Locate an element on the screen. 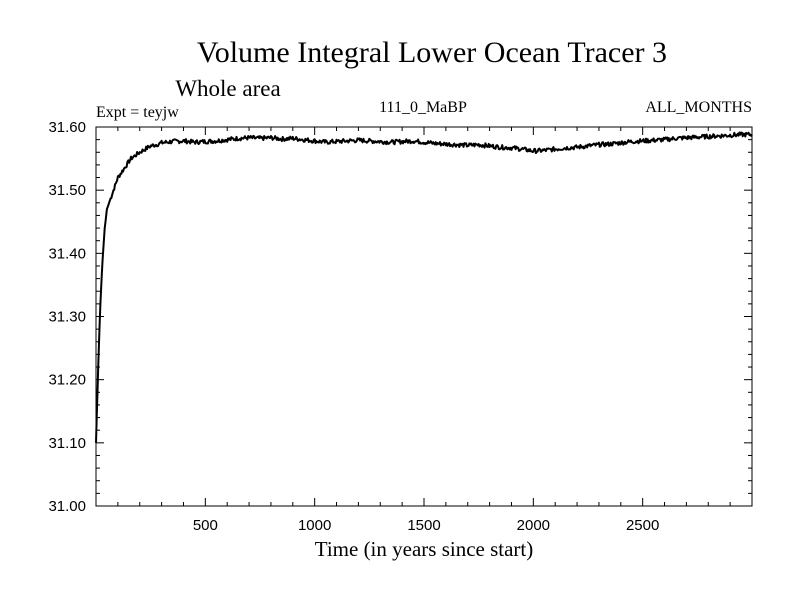 The height and width of the screenshot is (600, 800). x-tick-label: 2000 is located at coordinates (533, 525).